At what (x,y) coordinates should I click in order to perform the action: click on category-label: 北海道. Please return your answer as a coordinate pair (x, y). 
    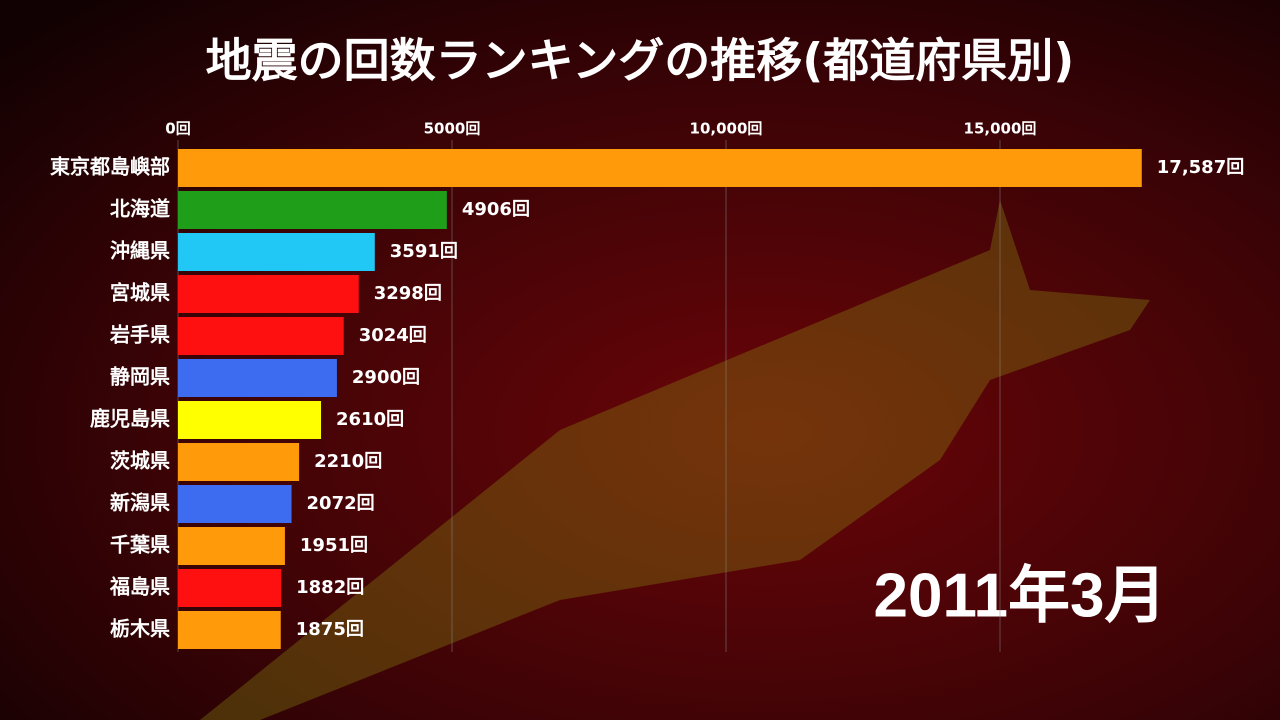
    Looking at the image, I should click on (140, 209).